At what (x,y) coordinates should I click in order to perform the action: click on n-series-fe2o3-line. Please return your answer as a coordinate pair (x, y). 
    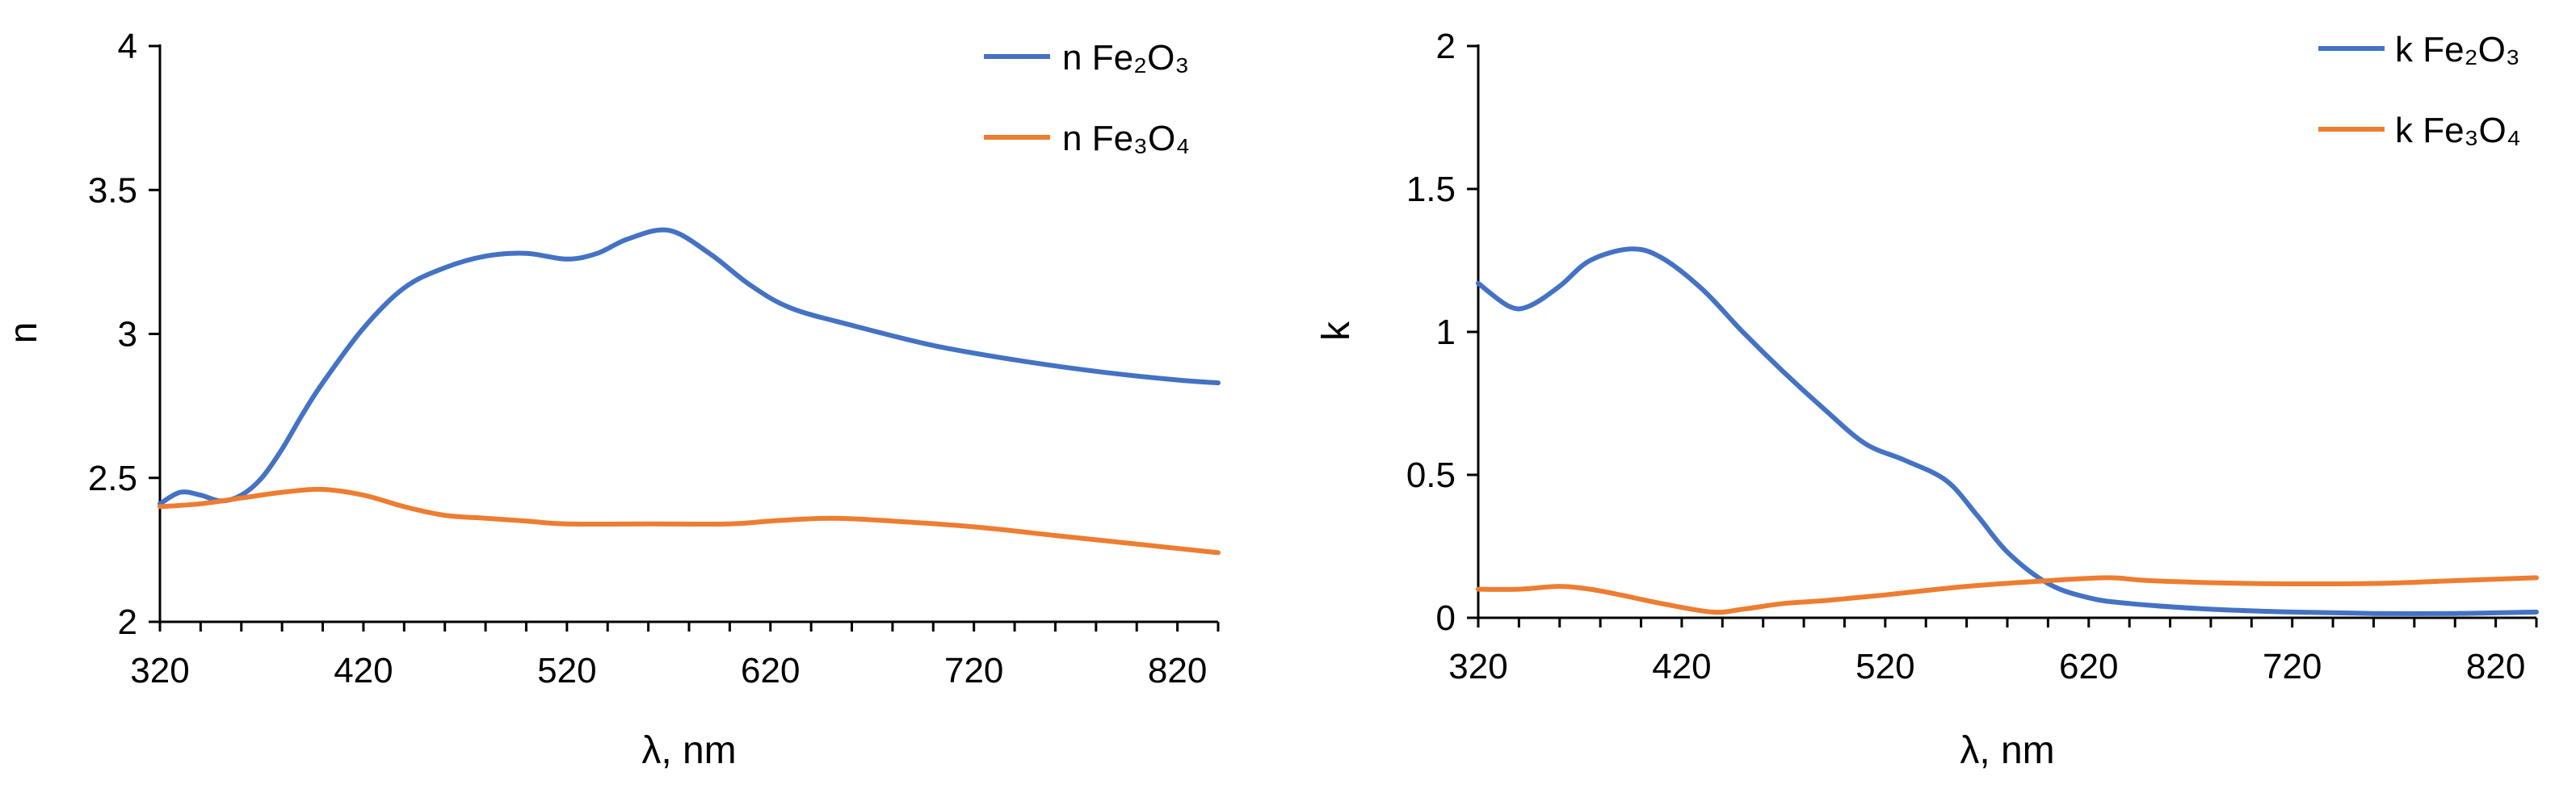
    Looking at the image, I should click on (690, 366).